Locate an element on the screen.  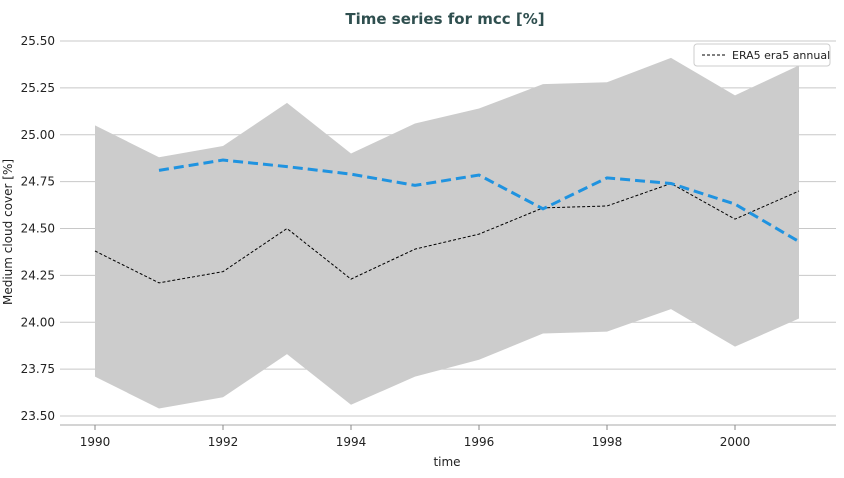
legend: ERA5 era5 annual is located at coordinates (762, 55).